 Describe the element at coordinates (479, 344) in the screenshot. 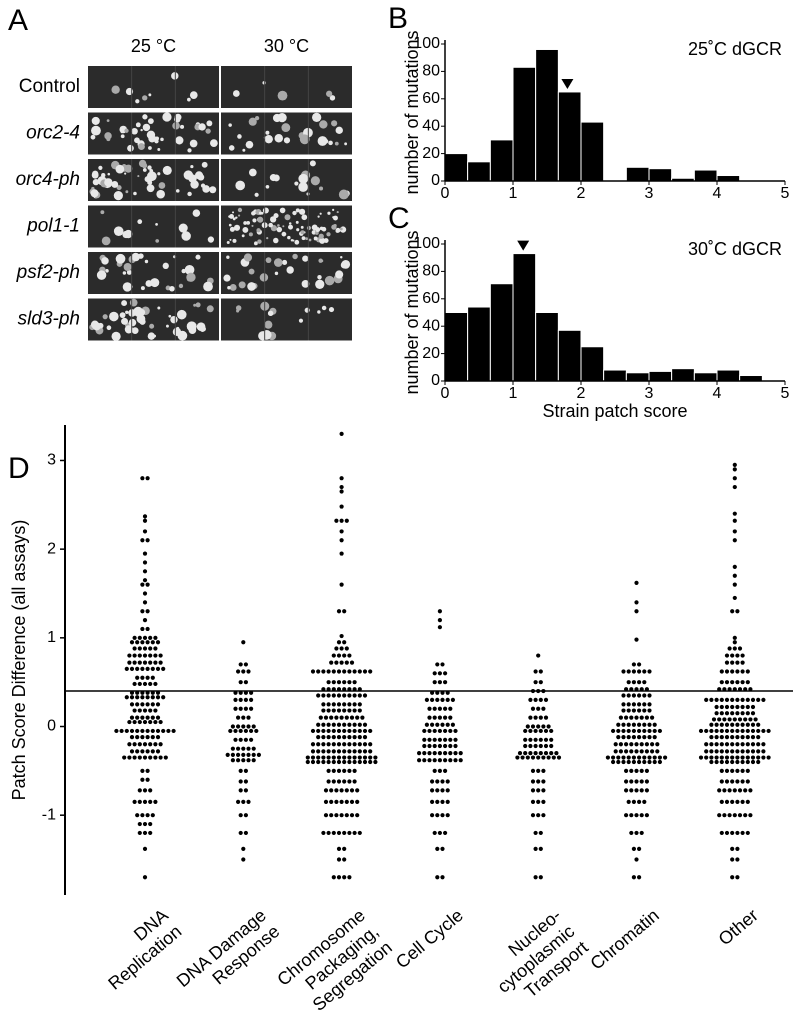

I see `bar` at that location.